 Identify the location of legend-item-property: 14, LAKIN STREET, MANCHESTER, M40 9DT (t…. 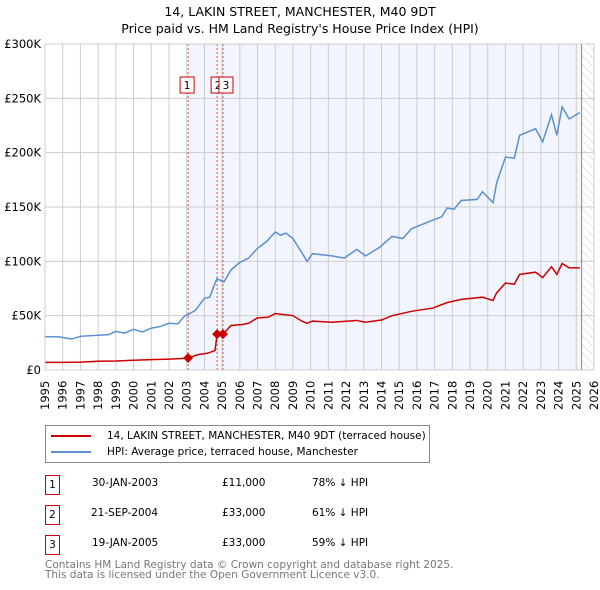
(236, 436).